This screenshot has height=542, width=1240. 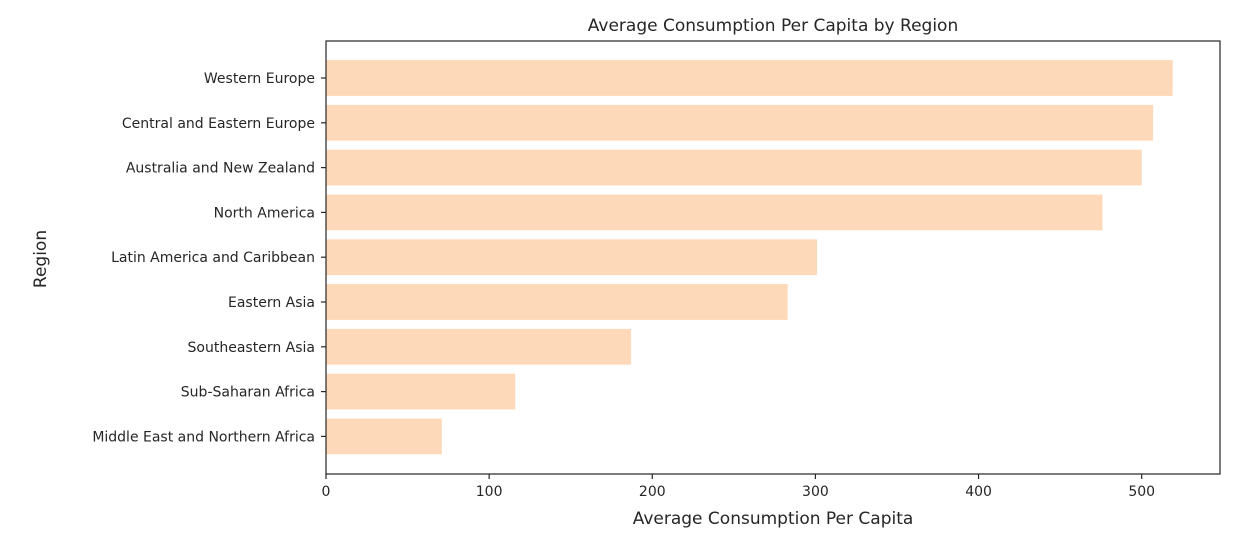 I want to click on bar-sub-saharan-africa, so click(x=421, y=391).